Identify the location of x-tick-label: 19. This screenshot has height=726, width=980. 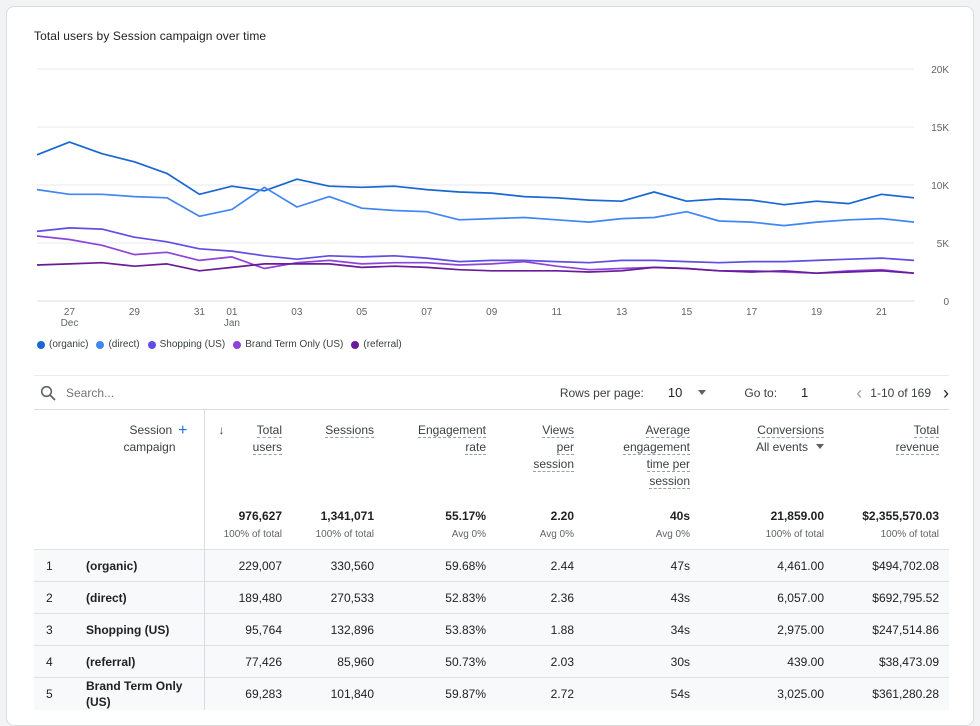
(817, 312).